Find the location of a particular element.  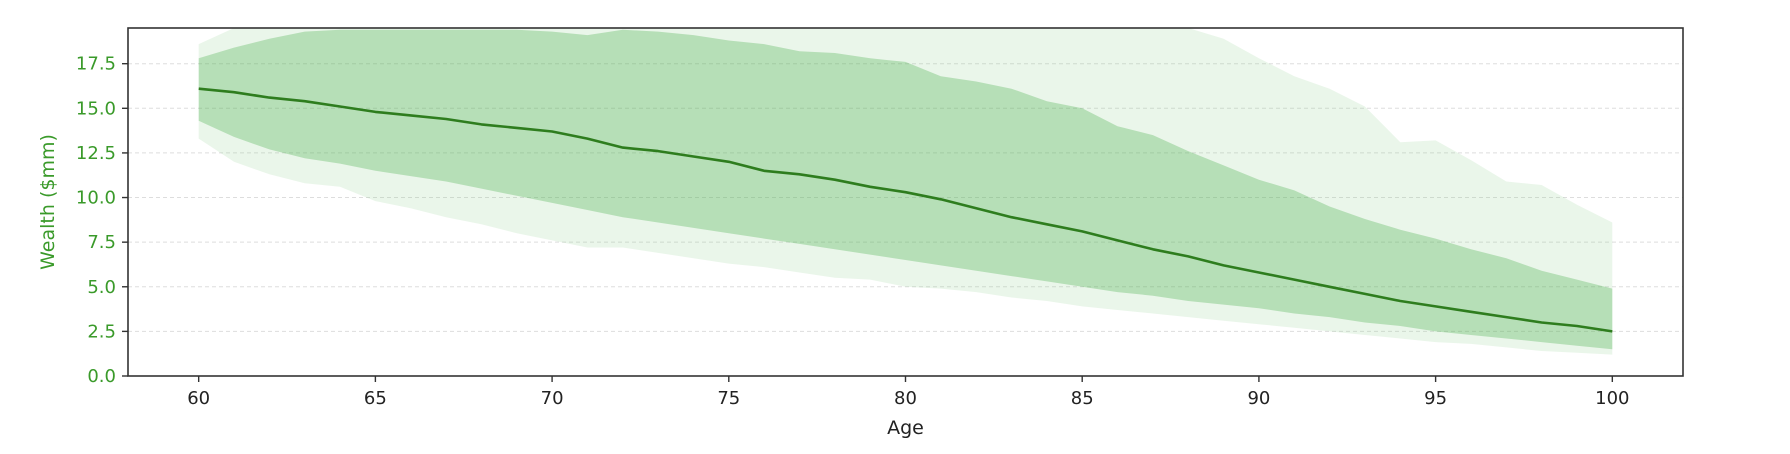

y-tick-label: 10.0 is located at coordinates (96, 198).